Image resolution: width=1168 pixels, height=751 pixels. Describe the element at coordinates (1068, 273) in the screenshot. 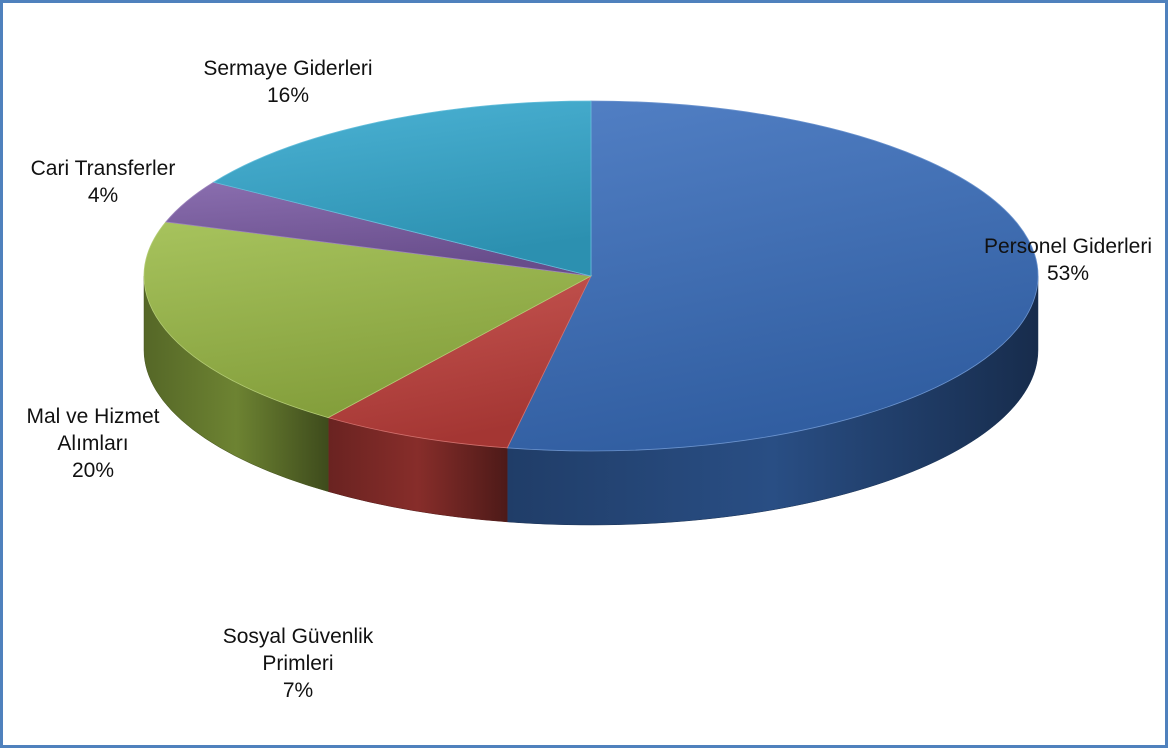

I see `slice-percent-label: 53%` at that location.